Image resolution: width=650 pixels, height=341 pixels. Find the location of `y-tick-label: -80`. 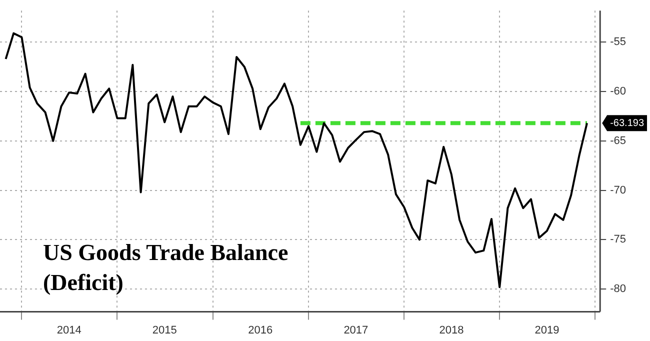

y-tick-label: -80 is located at coordinates (618, 289).